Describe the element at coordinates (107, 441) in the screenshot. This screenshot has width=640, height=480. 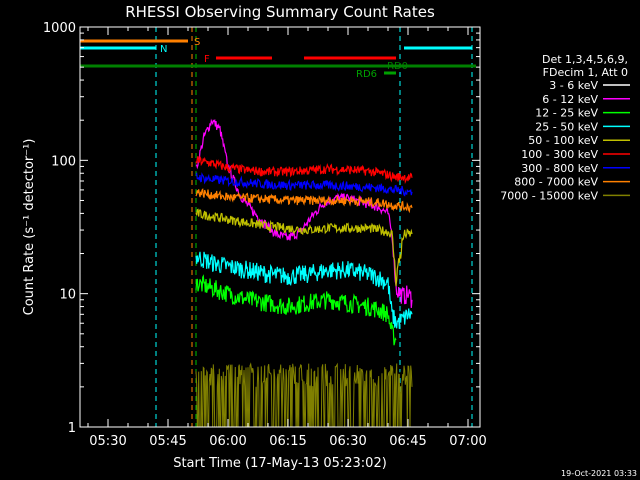
I see `x-tick-label: 05:30` at that location.